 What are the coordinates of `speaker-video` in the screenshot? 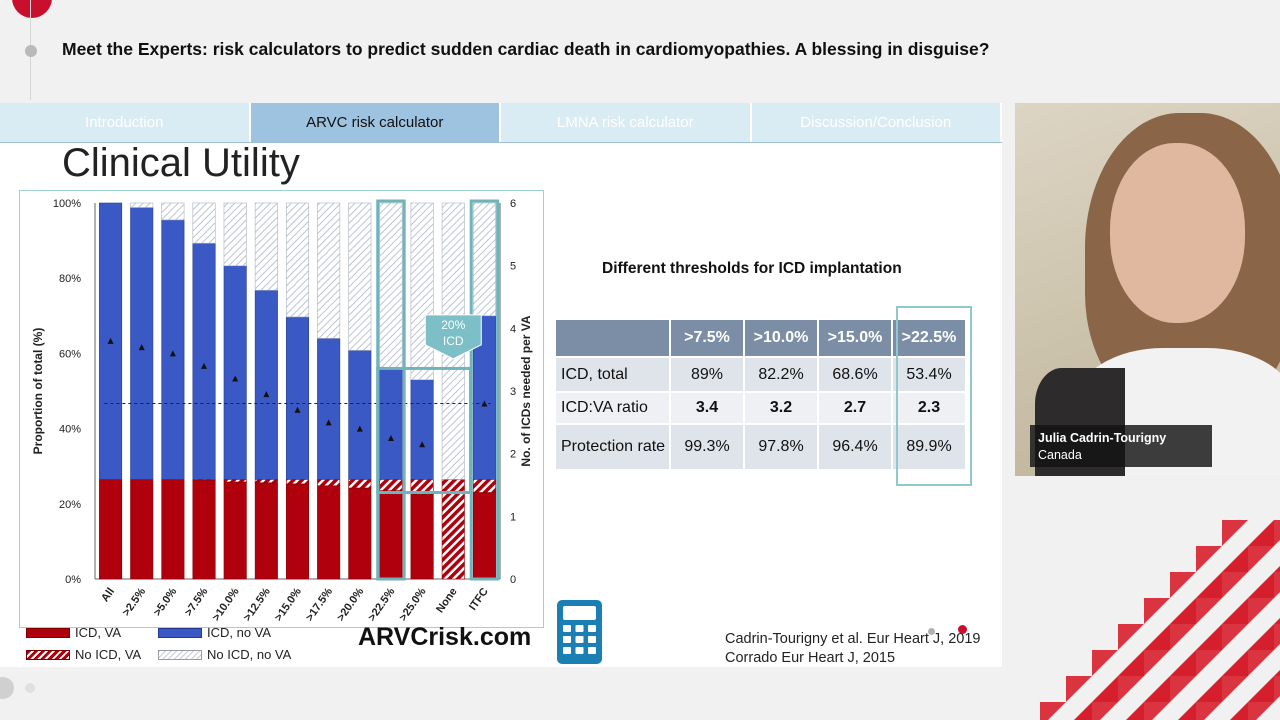 It's located at (1147, 289).